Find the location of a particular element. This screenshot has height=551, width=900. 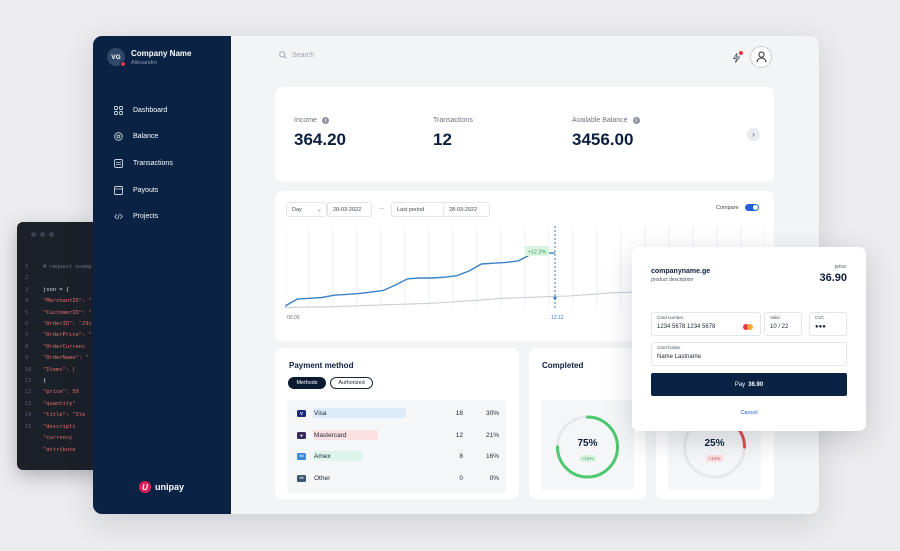

method-percent: 16% is located at coordinates (492, 456).